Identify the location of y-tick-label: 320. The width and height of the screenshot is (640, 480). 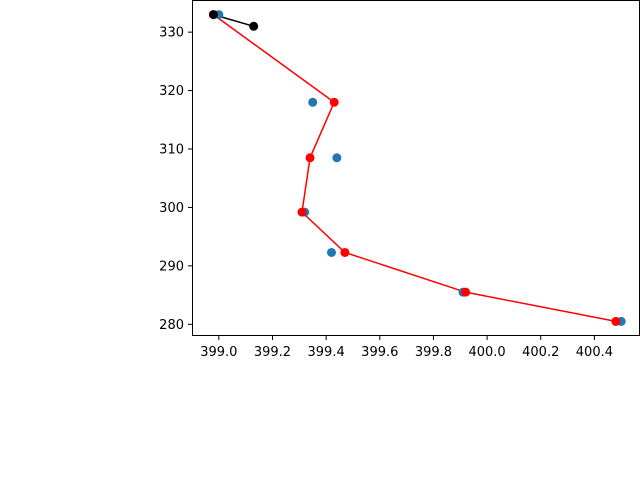
(171, 91).